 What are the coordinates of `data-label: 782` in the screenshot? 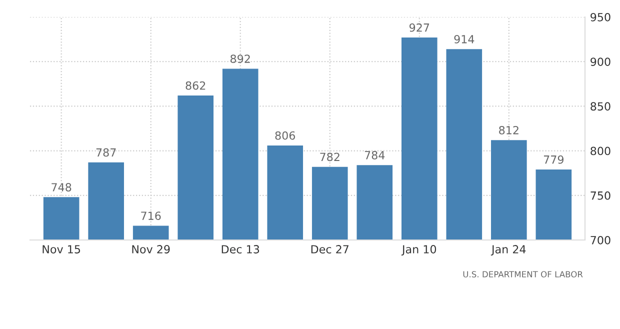 It's located at (330, 157).